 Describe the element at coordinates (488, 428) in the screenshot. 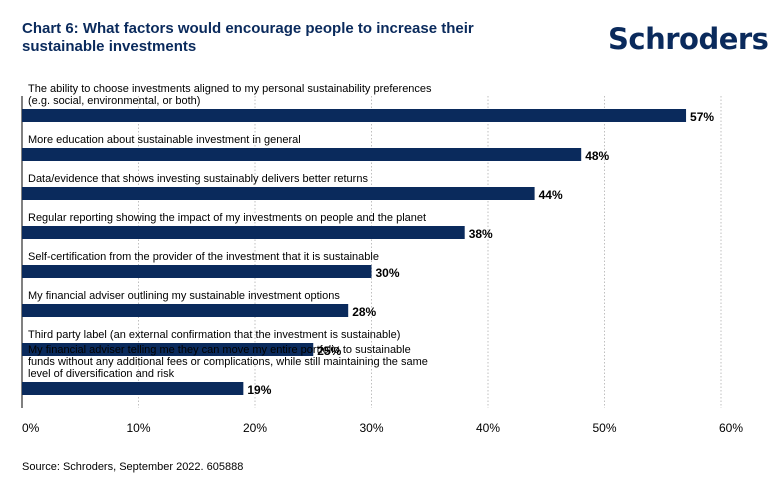

I see `x-tick-label: 40%` at that location.